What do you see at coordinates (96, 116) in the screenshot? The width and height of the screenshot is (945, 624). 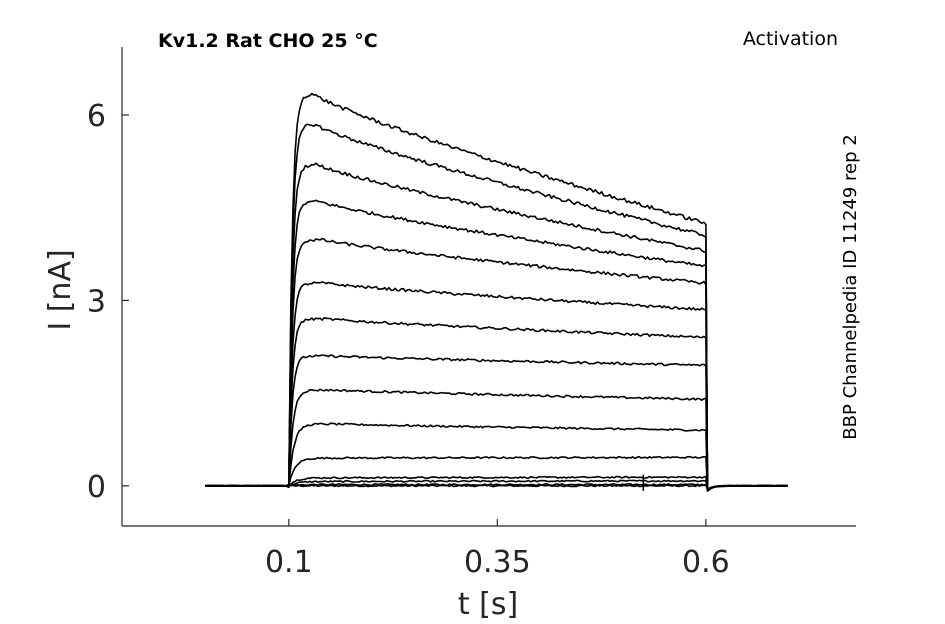 I see `y-tick-label: 6` at bounding box center [96, 116].